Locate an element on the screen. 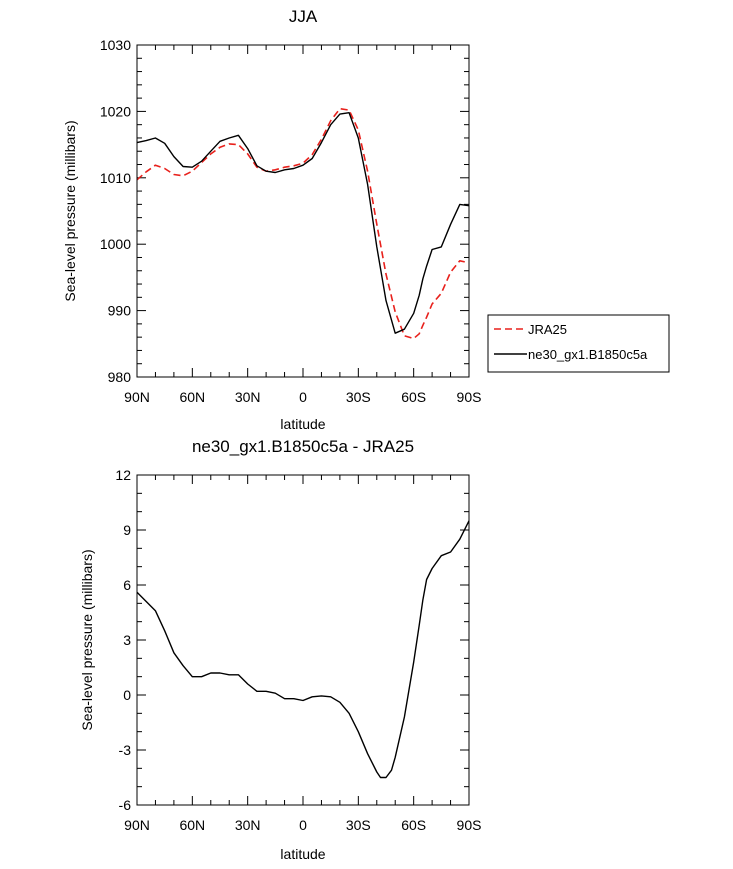 This screenshot has width=733, height=869. chart1-ylabel: Sea-level pressure (millibars) is located at coordinates (70, 210).